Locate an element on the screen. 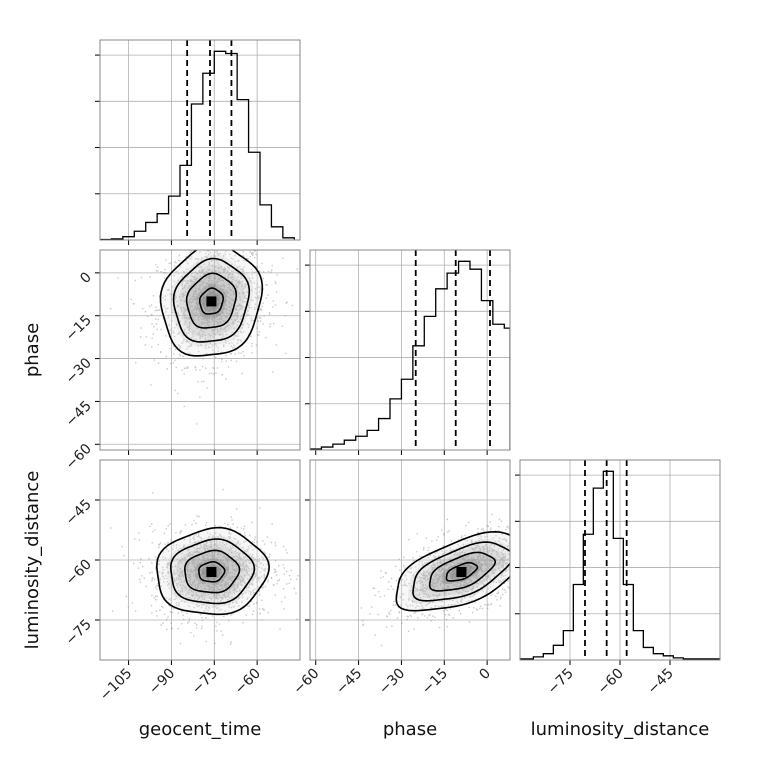 This screenshot has height=760, width=760. pair-geocent_time-phase: −60 −45 −30 −15 0 is located at coordinates (182, 361).